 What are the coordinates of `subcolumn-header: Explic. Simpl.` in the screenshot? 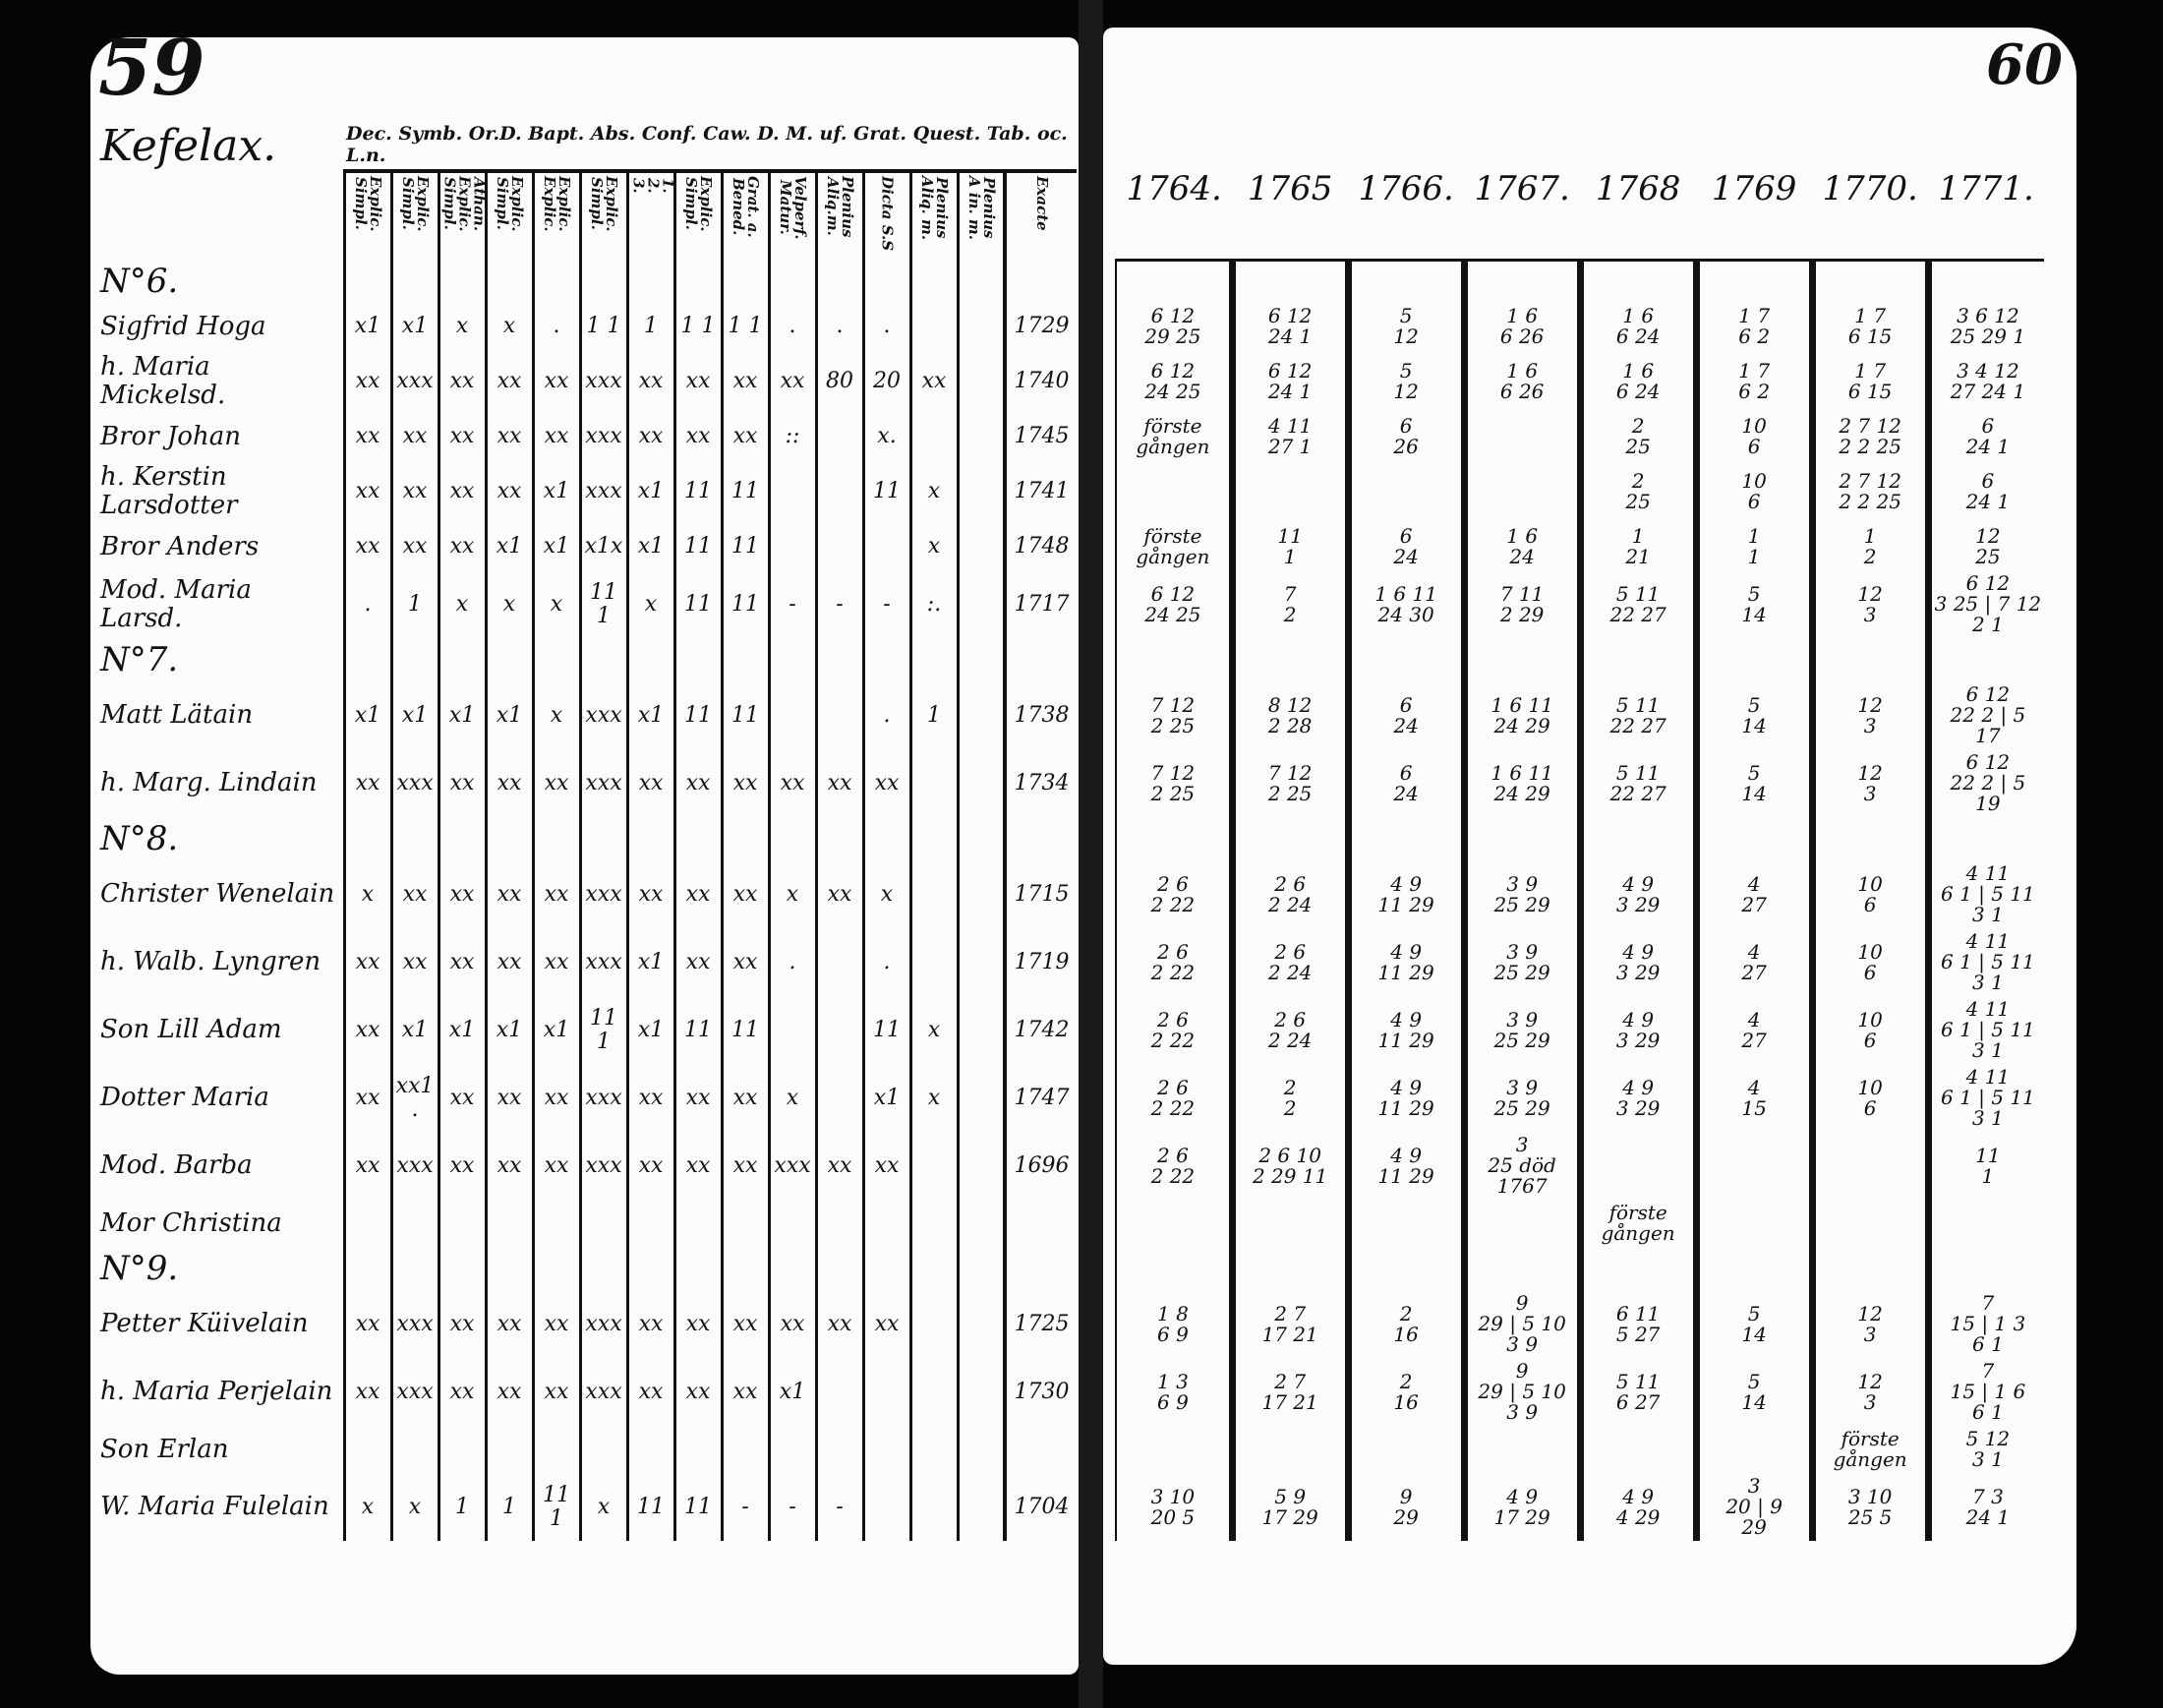 It's located at (604, 204).